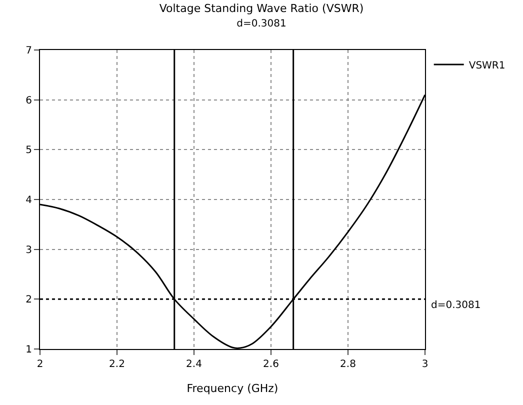  I want to click on legend-label: VSWR1, so click(487, 66).